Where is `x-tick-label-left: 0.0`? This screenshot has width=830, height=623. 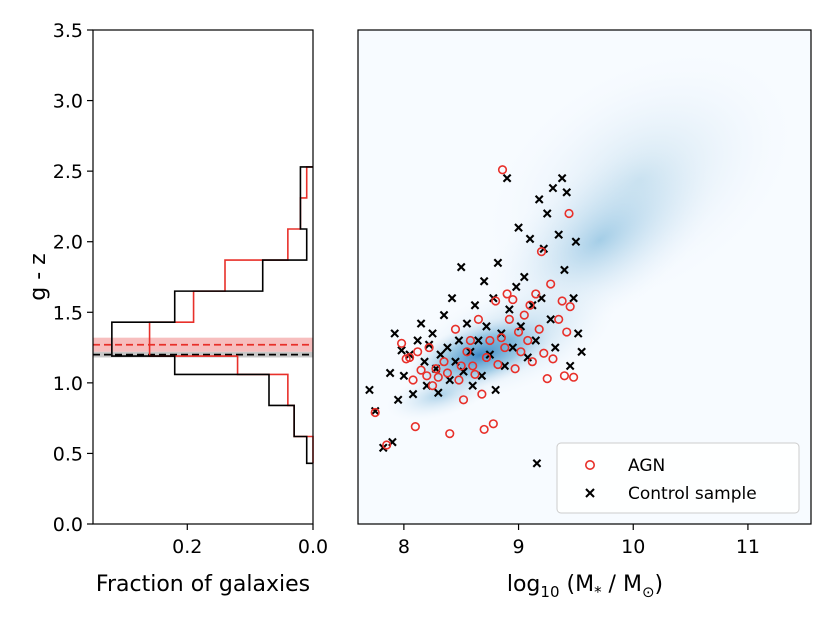 x-tick-label-left: 0.0 is located at coordinates (313, 547).